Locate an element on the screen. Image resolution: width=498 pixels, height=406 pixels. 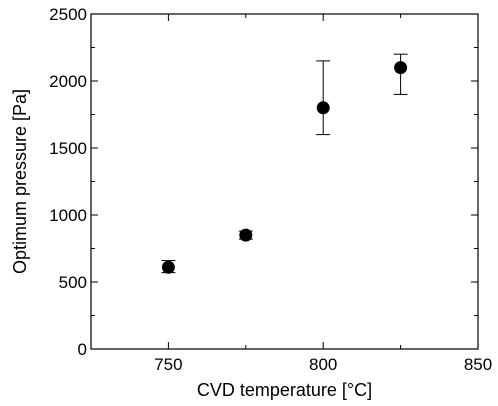
x-tick-label: 750 is located at coordinates (168, 364).